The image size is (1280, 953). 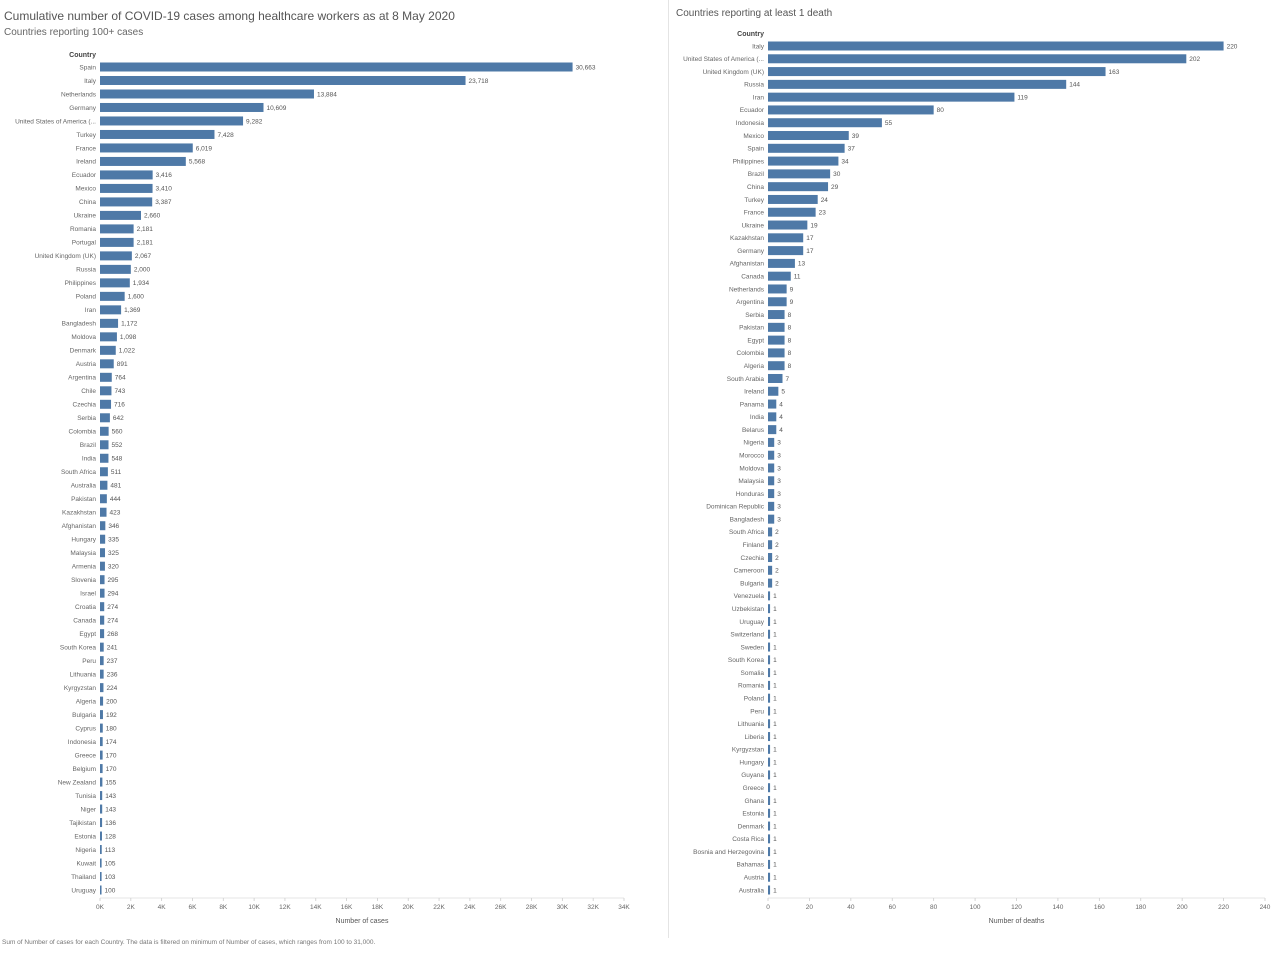 What do you see at coordinates (84, 769) in the screenshot?
I see `cases-category-label: Belgium` at bounding box center [84, 769].